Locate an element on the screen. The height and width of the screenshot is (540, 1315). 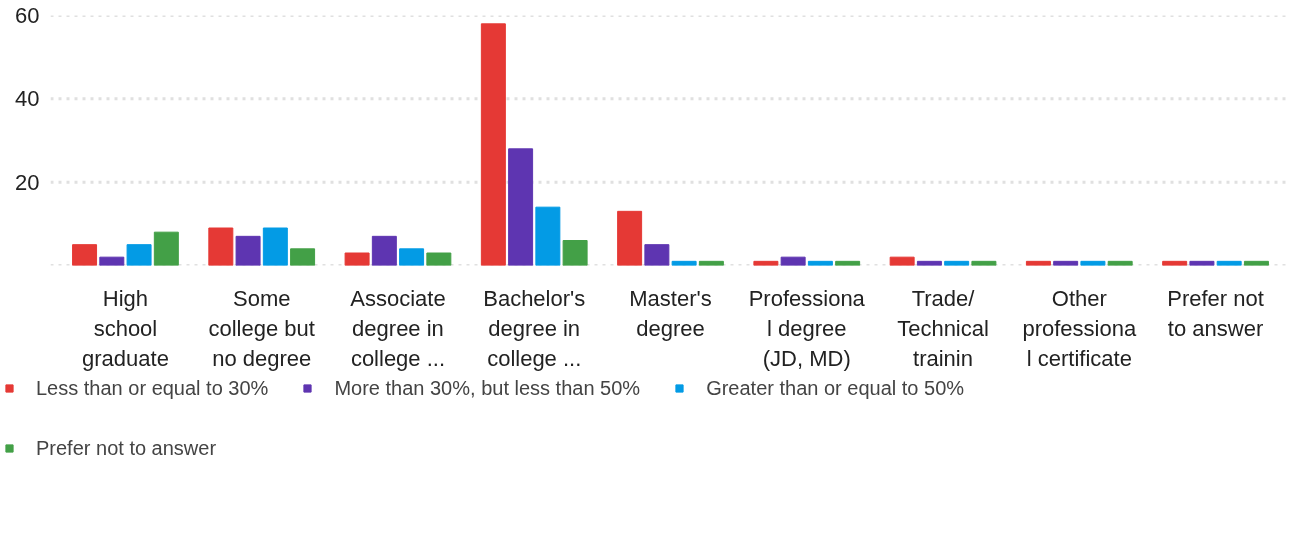
x-tick-label: Master's degree is located at coordinates (670, 313).